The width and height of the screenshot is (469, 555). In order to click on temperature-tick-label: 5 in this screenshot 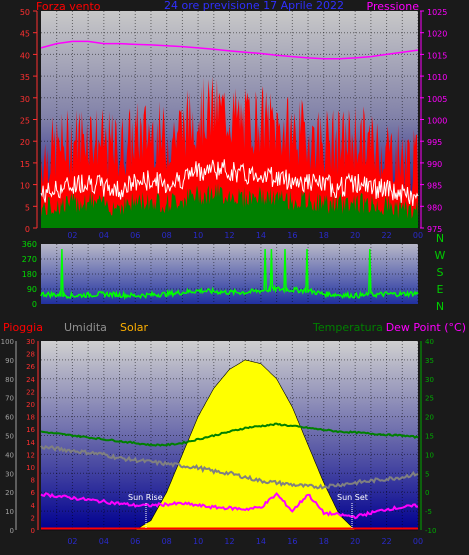, I will do `click(427, 474)`.